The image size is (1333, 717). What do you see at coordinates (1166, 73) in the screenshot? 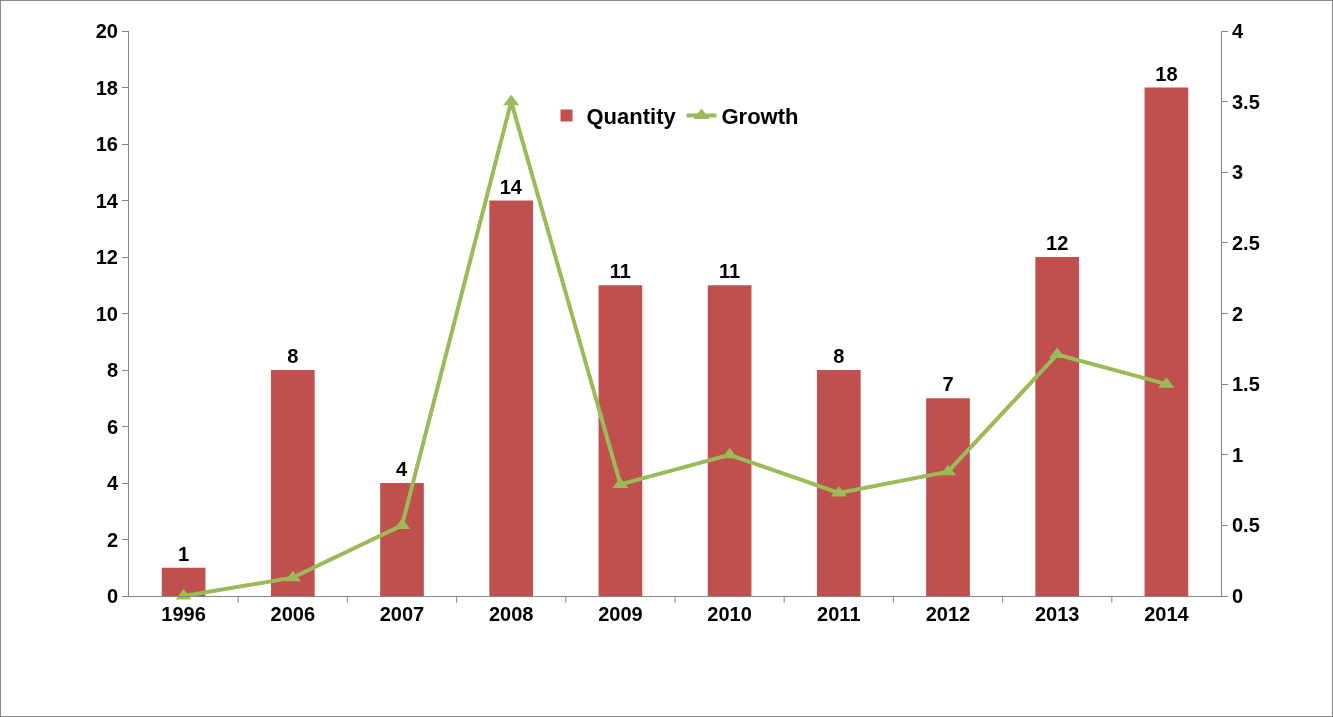
I see `data-label: 18` at bounding box center [1166, 73].